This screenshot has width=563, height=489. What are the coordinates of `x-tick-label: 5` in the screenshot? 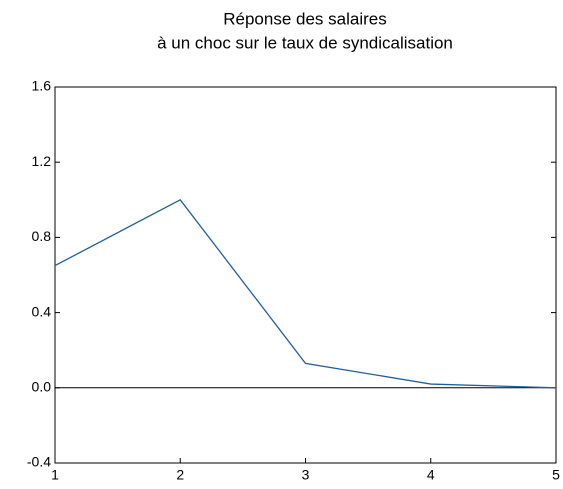 It's located at (556, 475).